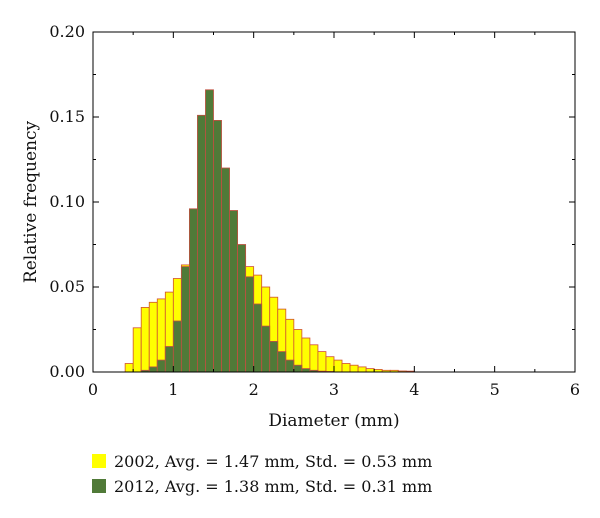  What do you see at coordinates (67, 201) in the screenshot?
I see `y-tick-label: 0.10` at bounding box center [67, 201].